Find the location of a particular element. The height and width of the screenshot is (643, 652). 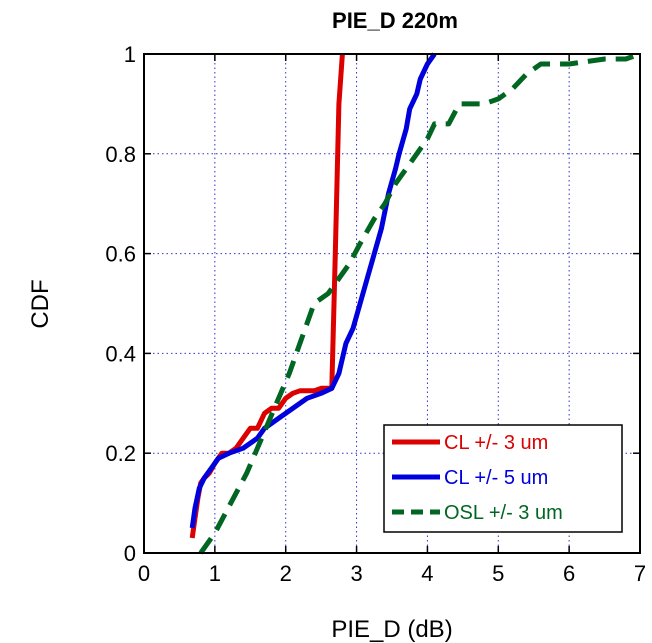

legend: CL +/- 3 um CL +/- 5 um OSL +/- 3 um is located at coordinates (503, 478).